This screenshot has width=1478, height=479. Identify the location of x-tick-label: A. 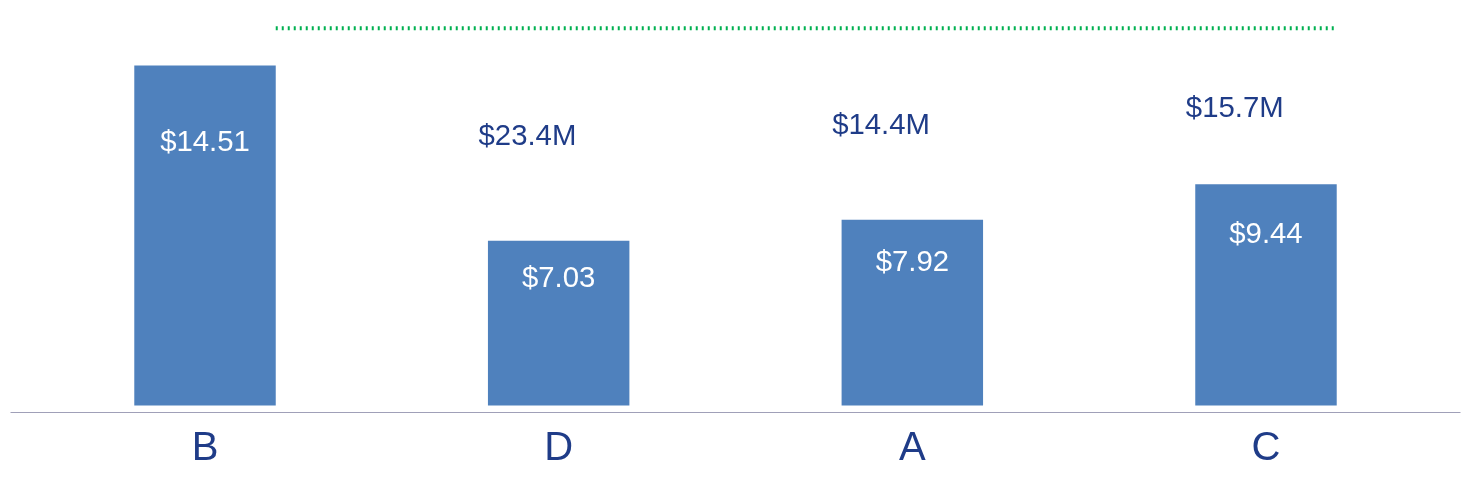
(912, 445).